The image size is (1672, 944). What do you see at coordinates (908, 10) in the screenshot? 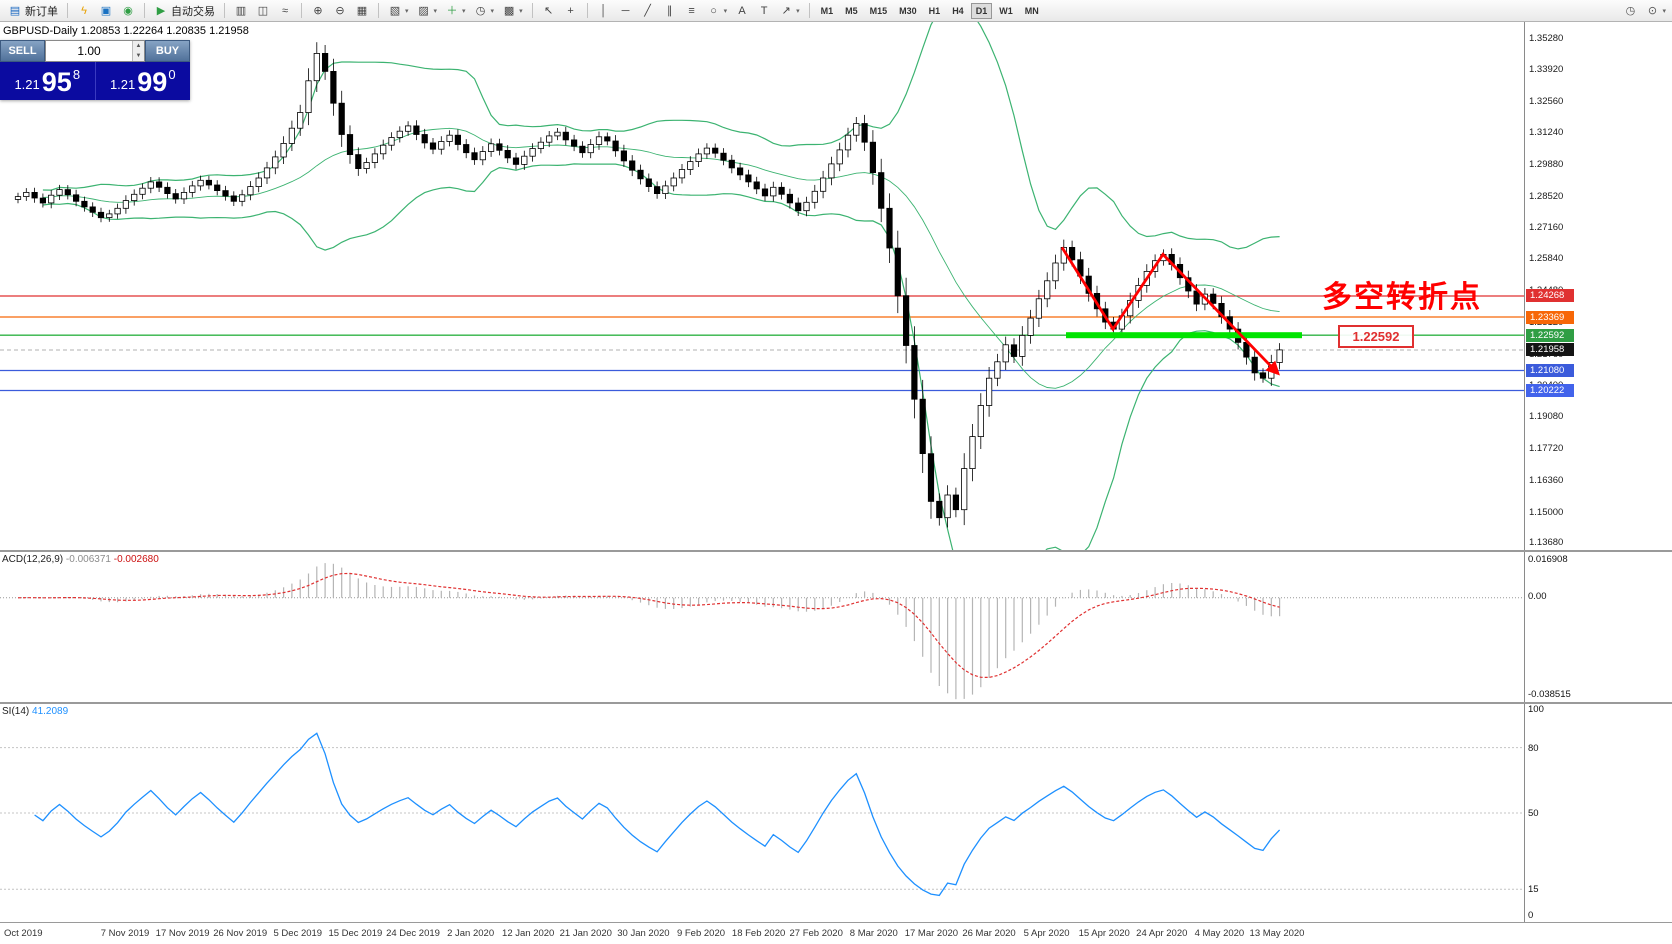
I see `timeframe-M30: M30` at bounding box center [908, 10].